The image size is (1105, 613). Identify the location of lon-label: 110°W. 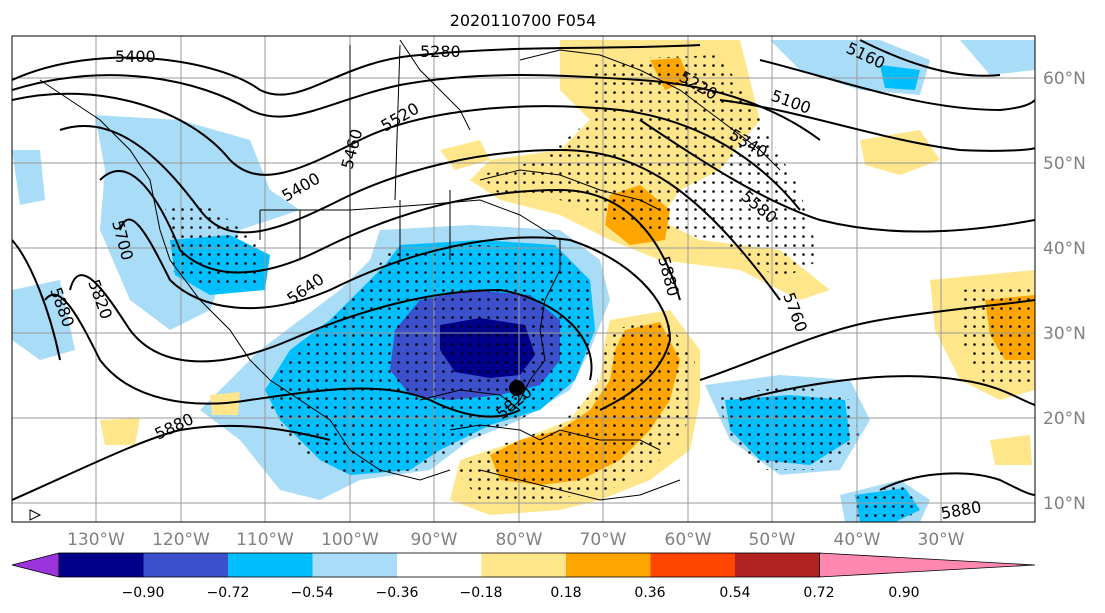
(265, 540).